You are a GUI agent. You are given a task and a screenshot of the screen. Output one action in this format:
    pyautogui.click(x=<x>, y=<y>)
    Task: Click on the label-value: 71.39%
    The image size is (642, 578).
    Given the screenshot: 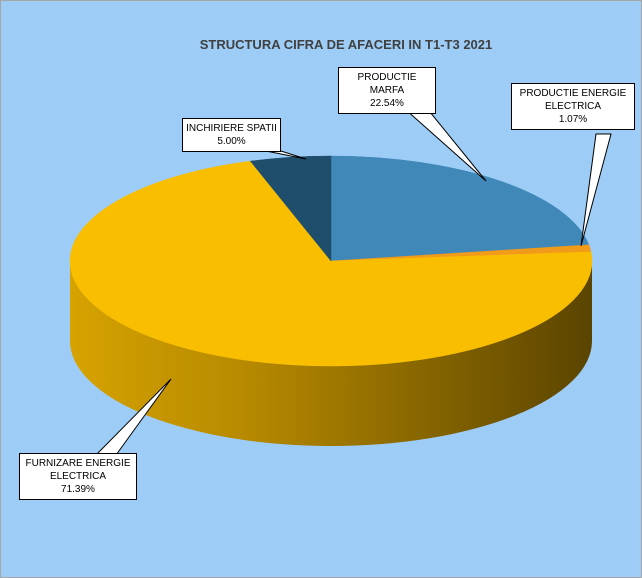 What is the action you would take?
    pyautogui.click(x=78, y=489)
    